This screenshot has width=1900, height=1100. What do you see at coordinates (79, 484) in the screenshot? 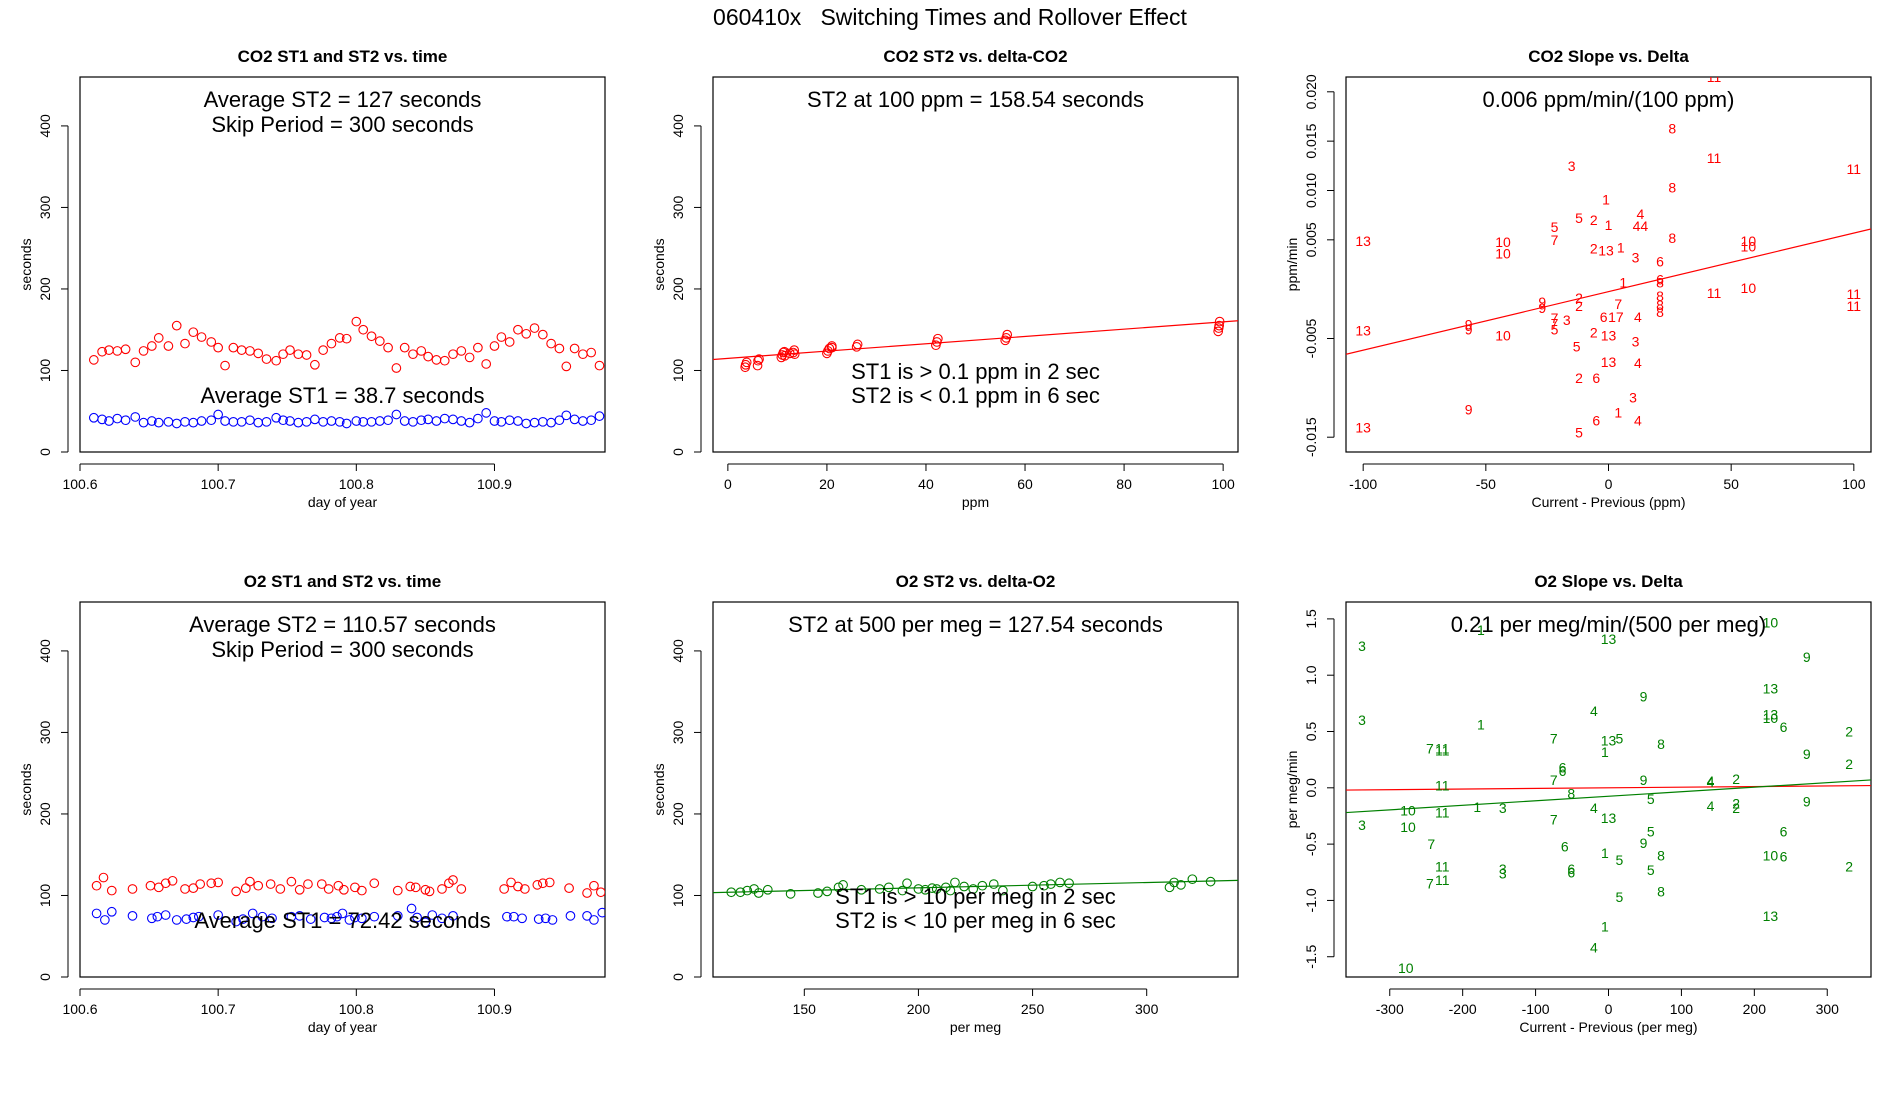
I see `x-tick-label: 100.6` at bounding box center [79, 484].